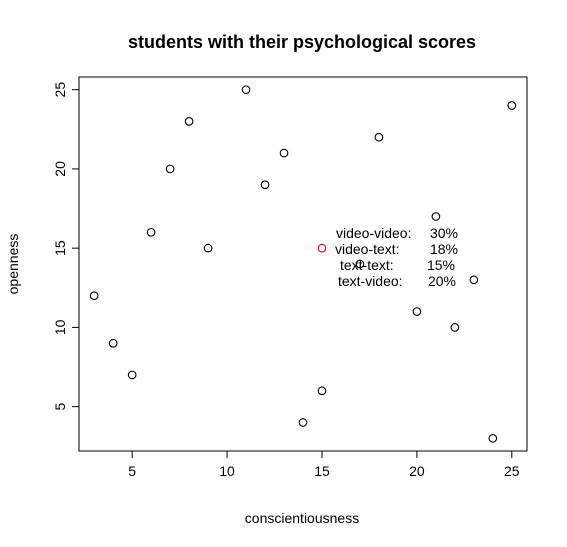  Describe the element at coordinates (442, 281) in the screenshot. I see `annotation-value: 20%` at that location.